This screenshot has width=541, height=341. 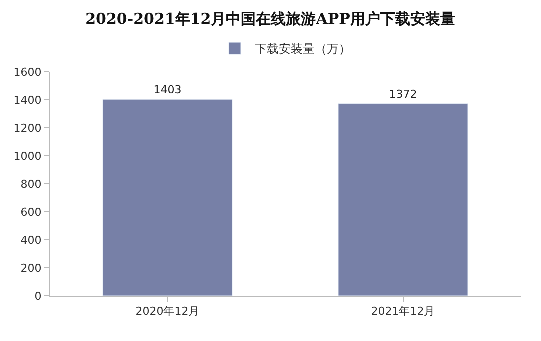 What do you see at coordinates (28, 100) in the screenshot?
I see `y-tick-label: 1400` at bounding box center [28, 100].